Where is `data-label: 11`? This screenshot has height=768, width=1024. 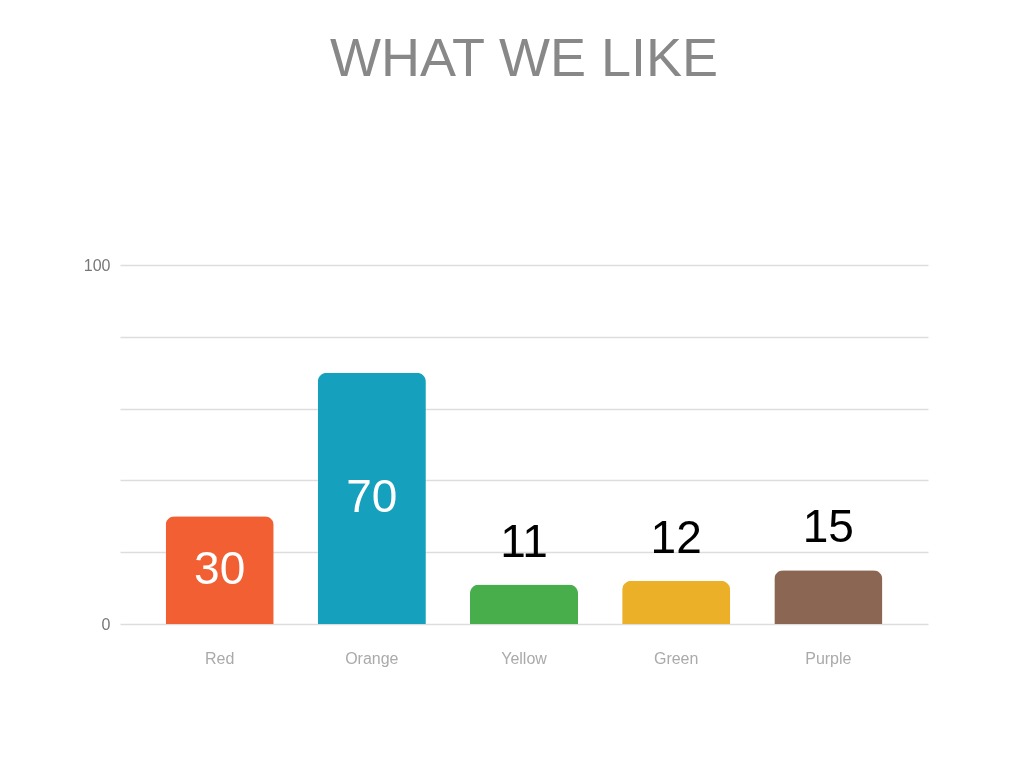 data-label: 11 is located at coordinates (524, 540).